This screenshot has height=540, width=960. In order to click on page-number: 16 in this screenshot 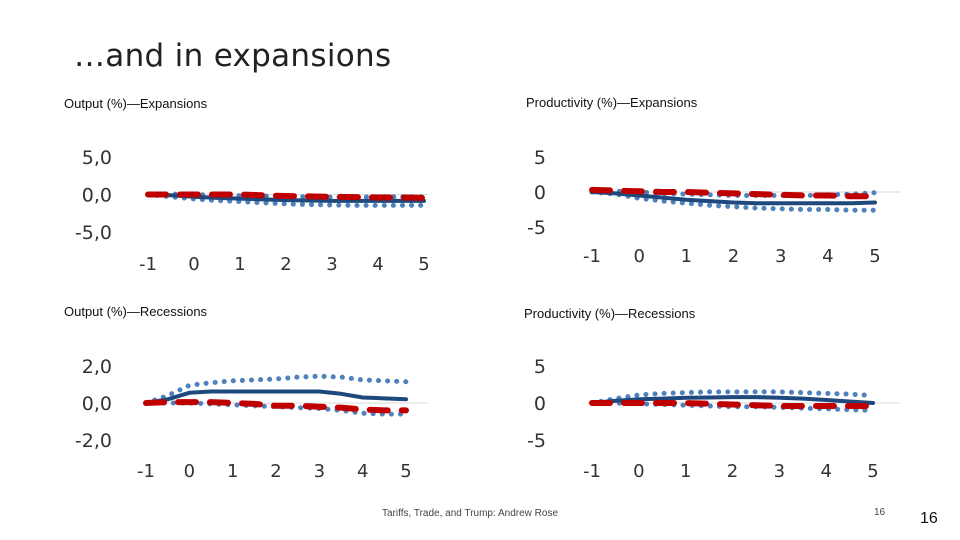, I will do `click(929, 518)`.